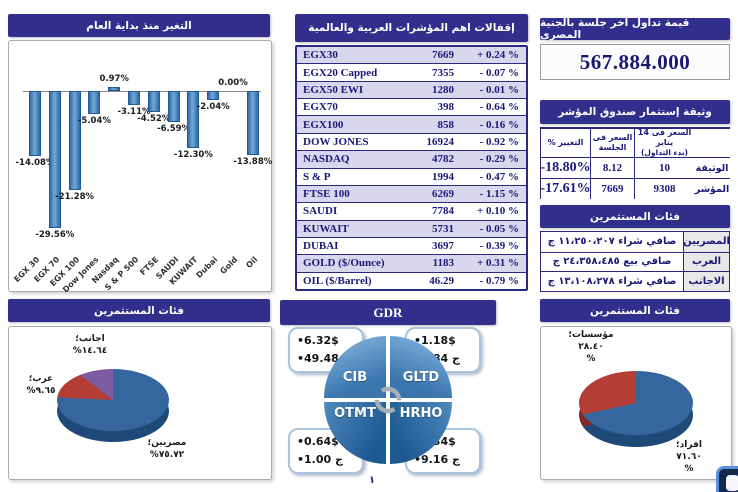  Describe the element at coordinates (174, 128) in the screenshot. I see `bar-value-label: -6.59%` at that location.